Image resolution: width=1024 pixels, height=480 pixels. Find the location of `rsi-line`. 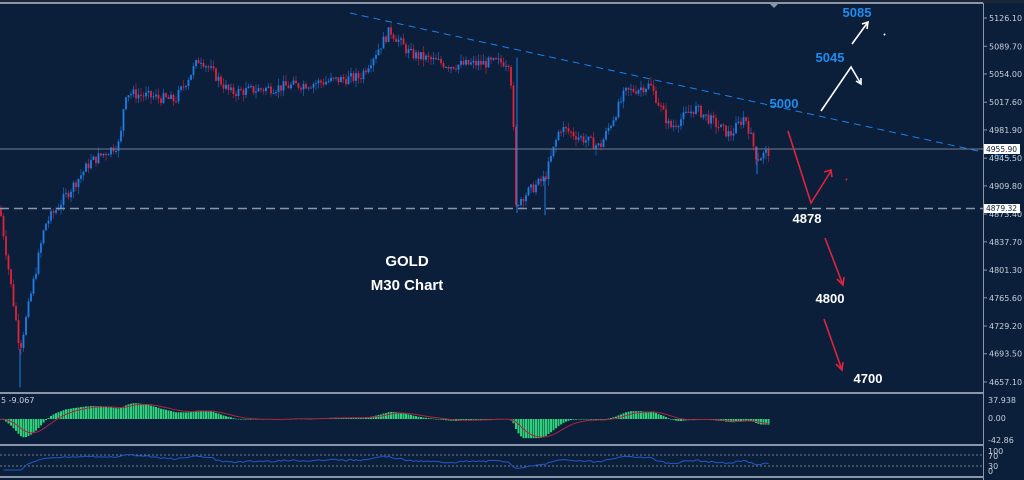

rsi-line is located at coordinates (386, 462).